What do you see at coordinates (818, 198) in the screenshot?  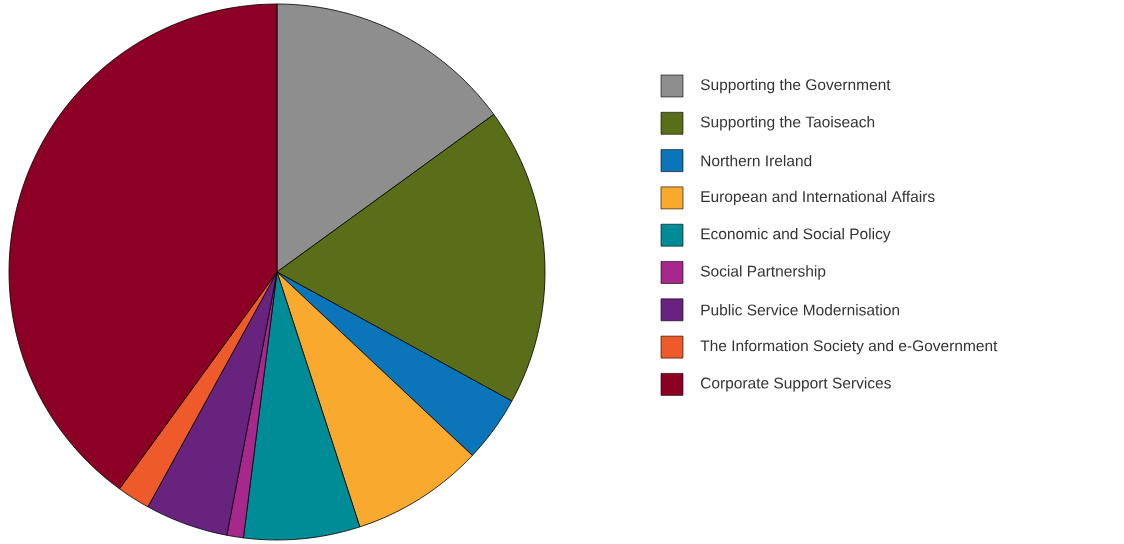 I see `legend-label: European and International Affairs` at bounding box center [818, 198].